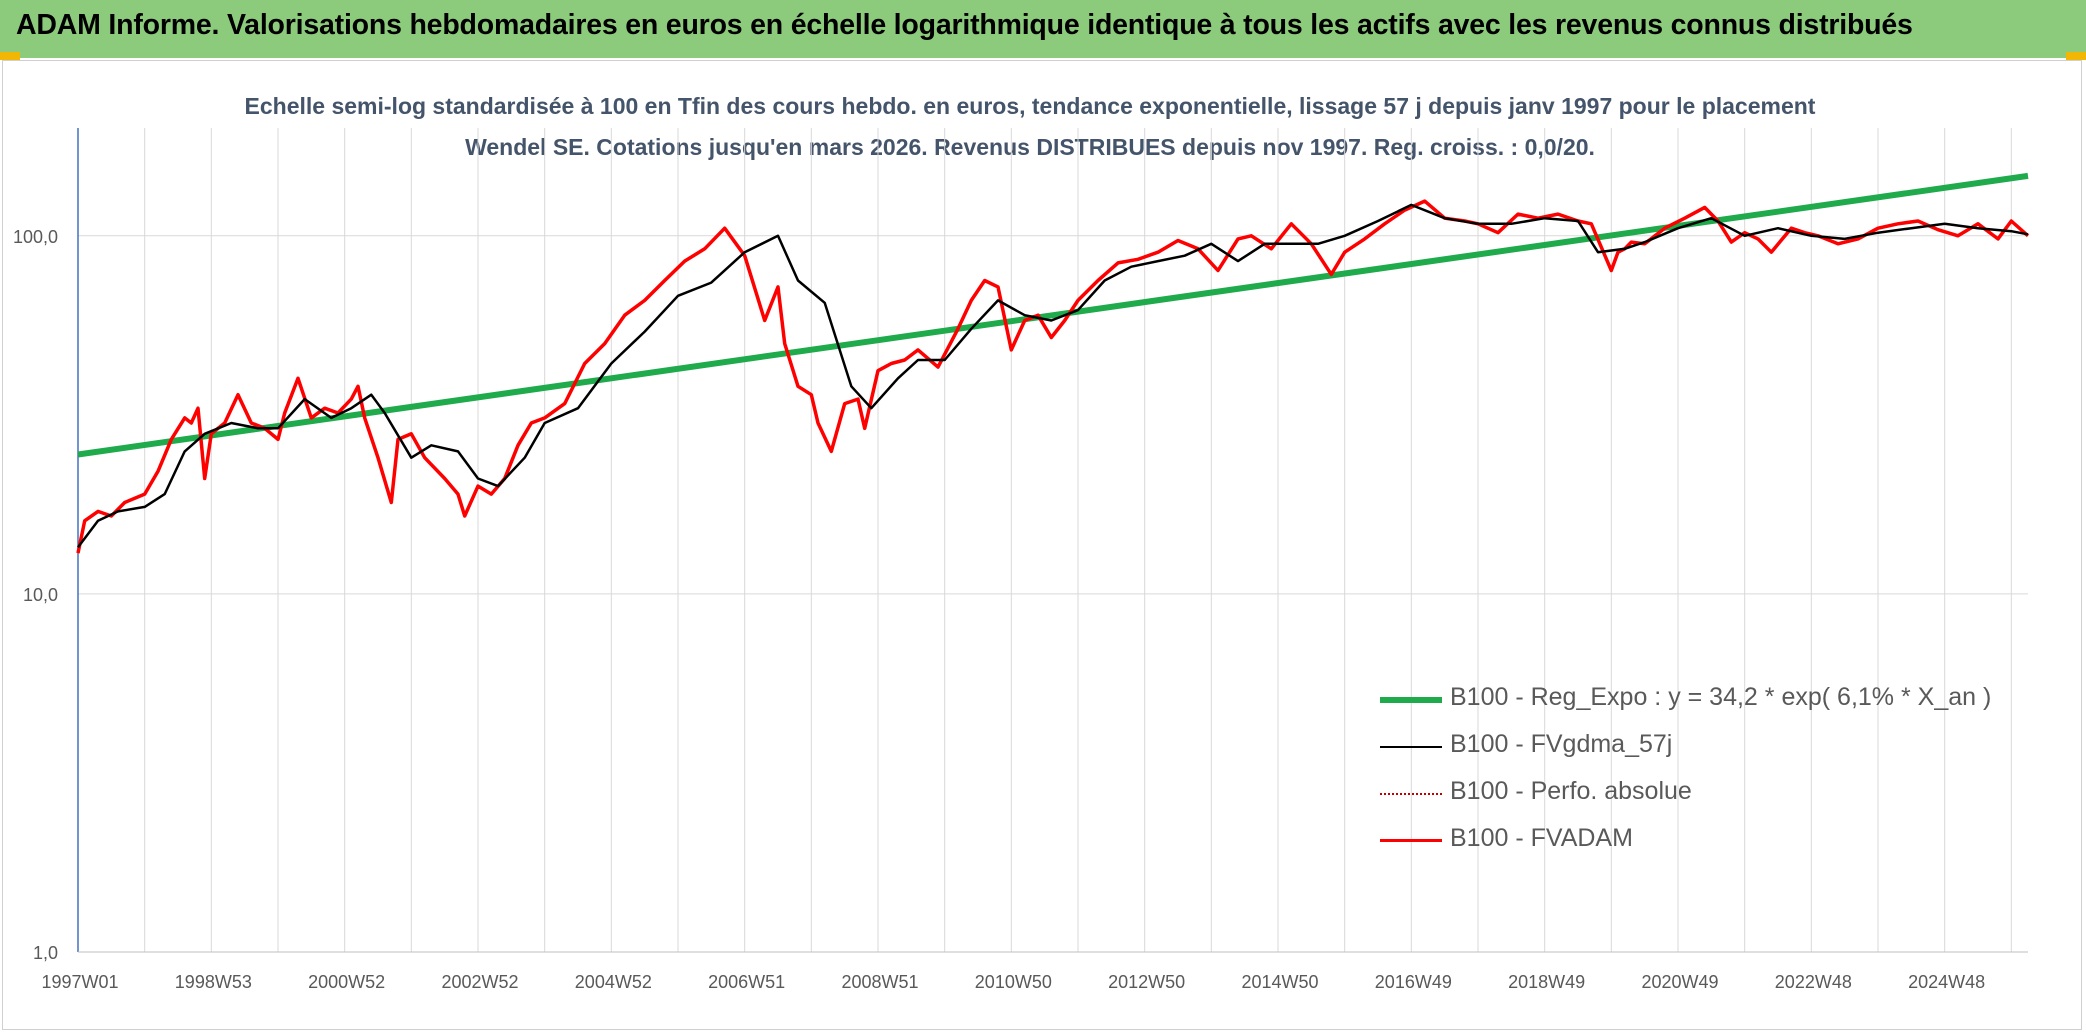 This screenshot has width=2086, height=1033. Describe the element at coordinates (2076, 56) in the screenshot. I see `corner-marker-right` at that location.